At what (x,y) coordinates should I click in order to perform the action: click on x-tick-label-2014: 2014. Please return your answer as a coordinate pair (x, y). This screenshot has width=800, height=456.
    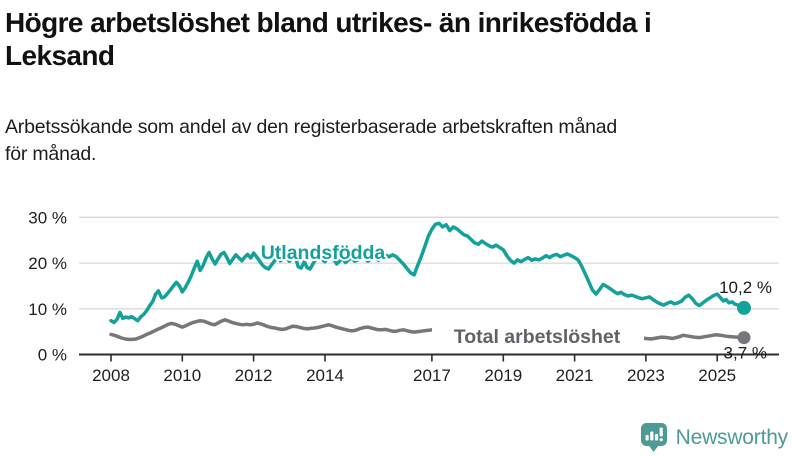
    Looking at the image, I should click on (325, 375).